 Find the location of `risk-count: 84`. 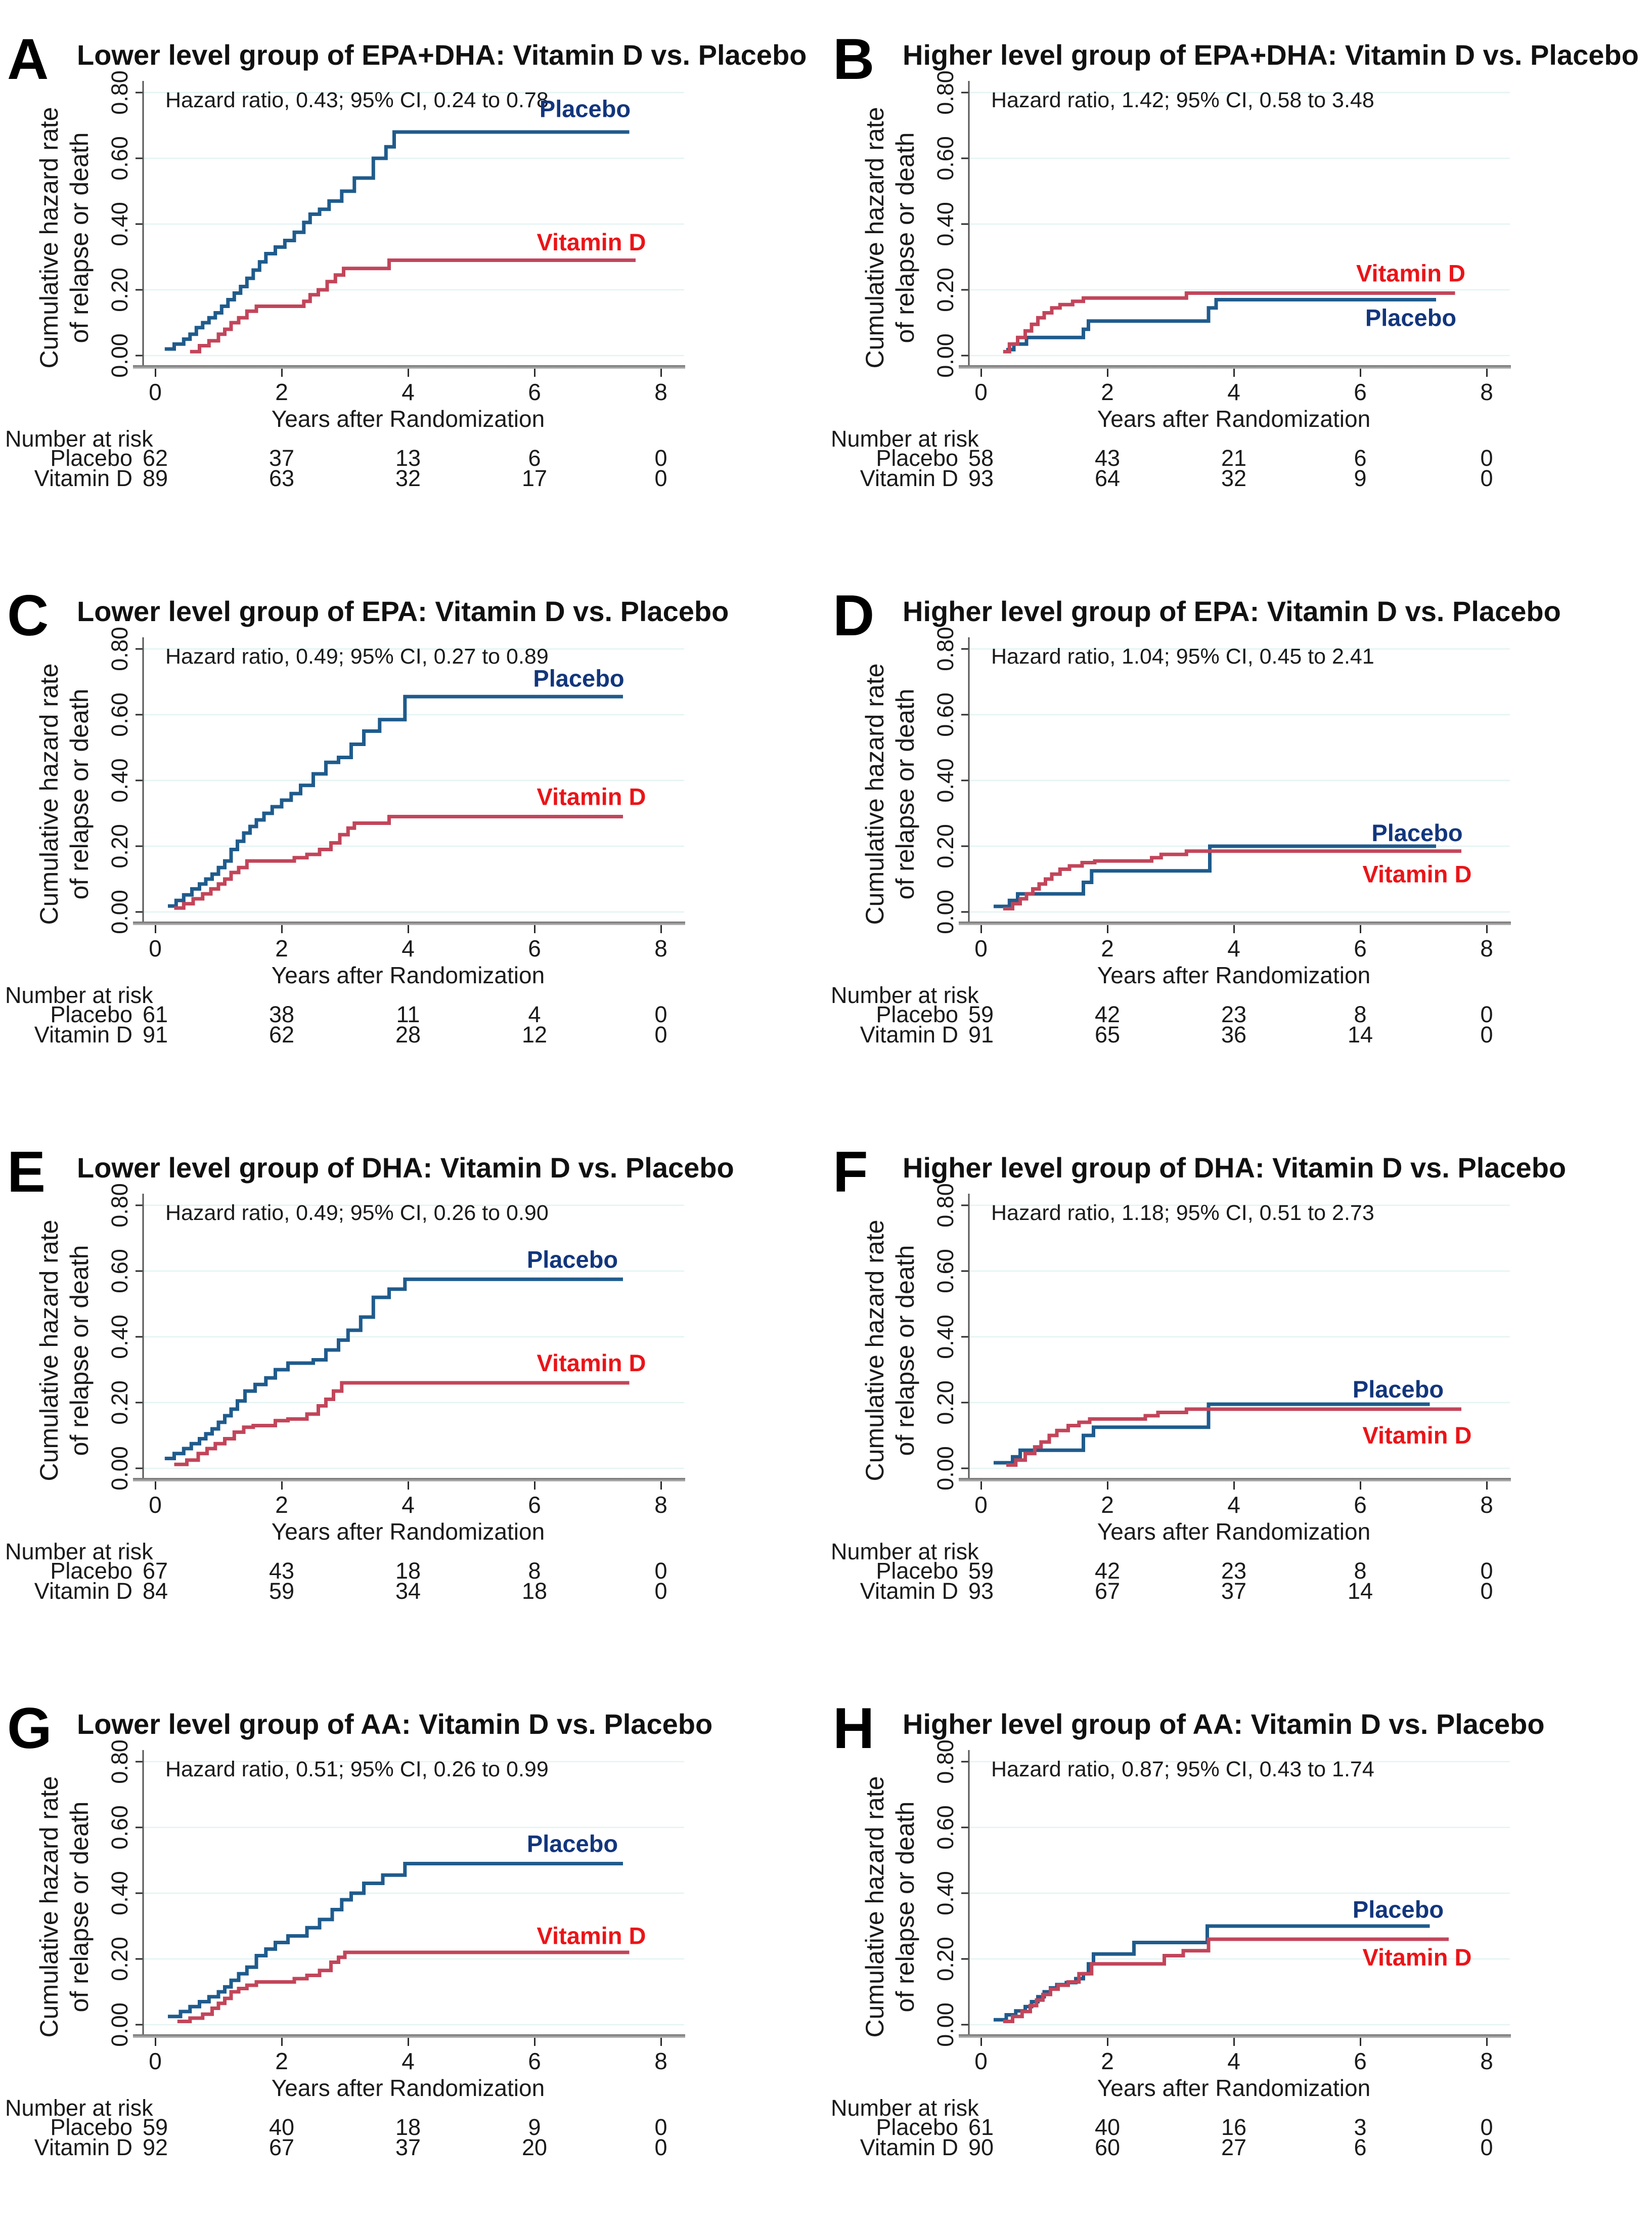

risk-count: 84 is located at coordinates (155, 1591).